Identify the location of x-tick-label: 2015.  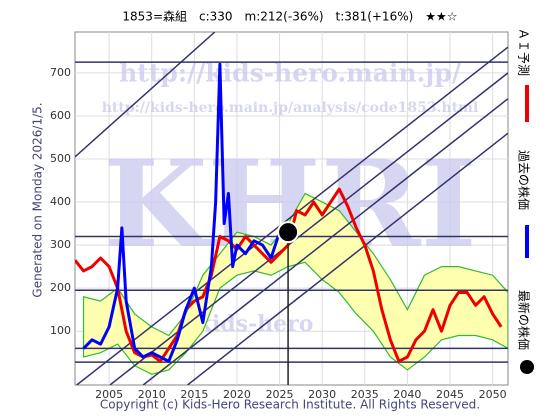
(194, 394).